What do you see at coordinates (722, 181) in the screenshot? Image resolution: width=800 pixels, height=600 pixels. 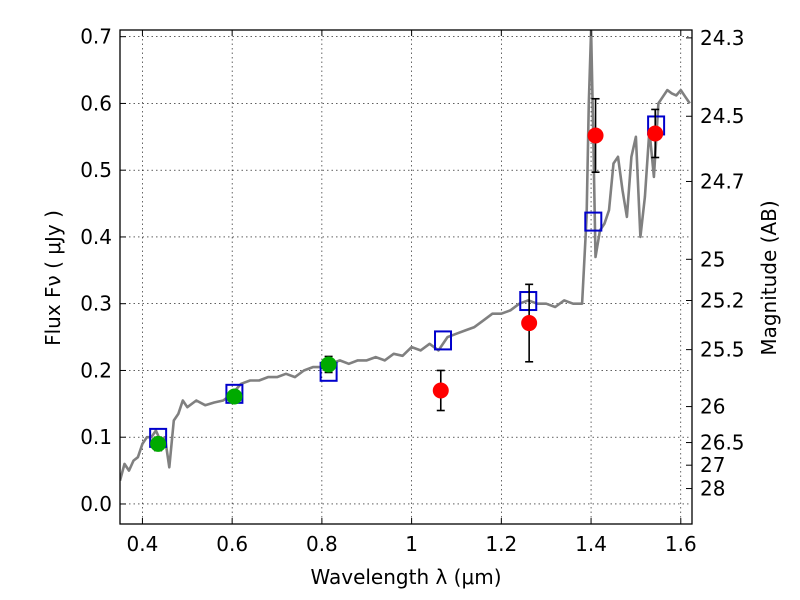 I see `right-tick-label: 24.7` at bounding box center [722, 181].